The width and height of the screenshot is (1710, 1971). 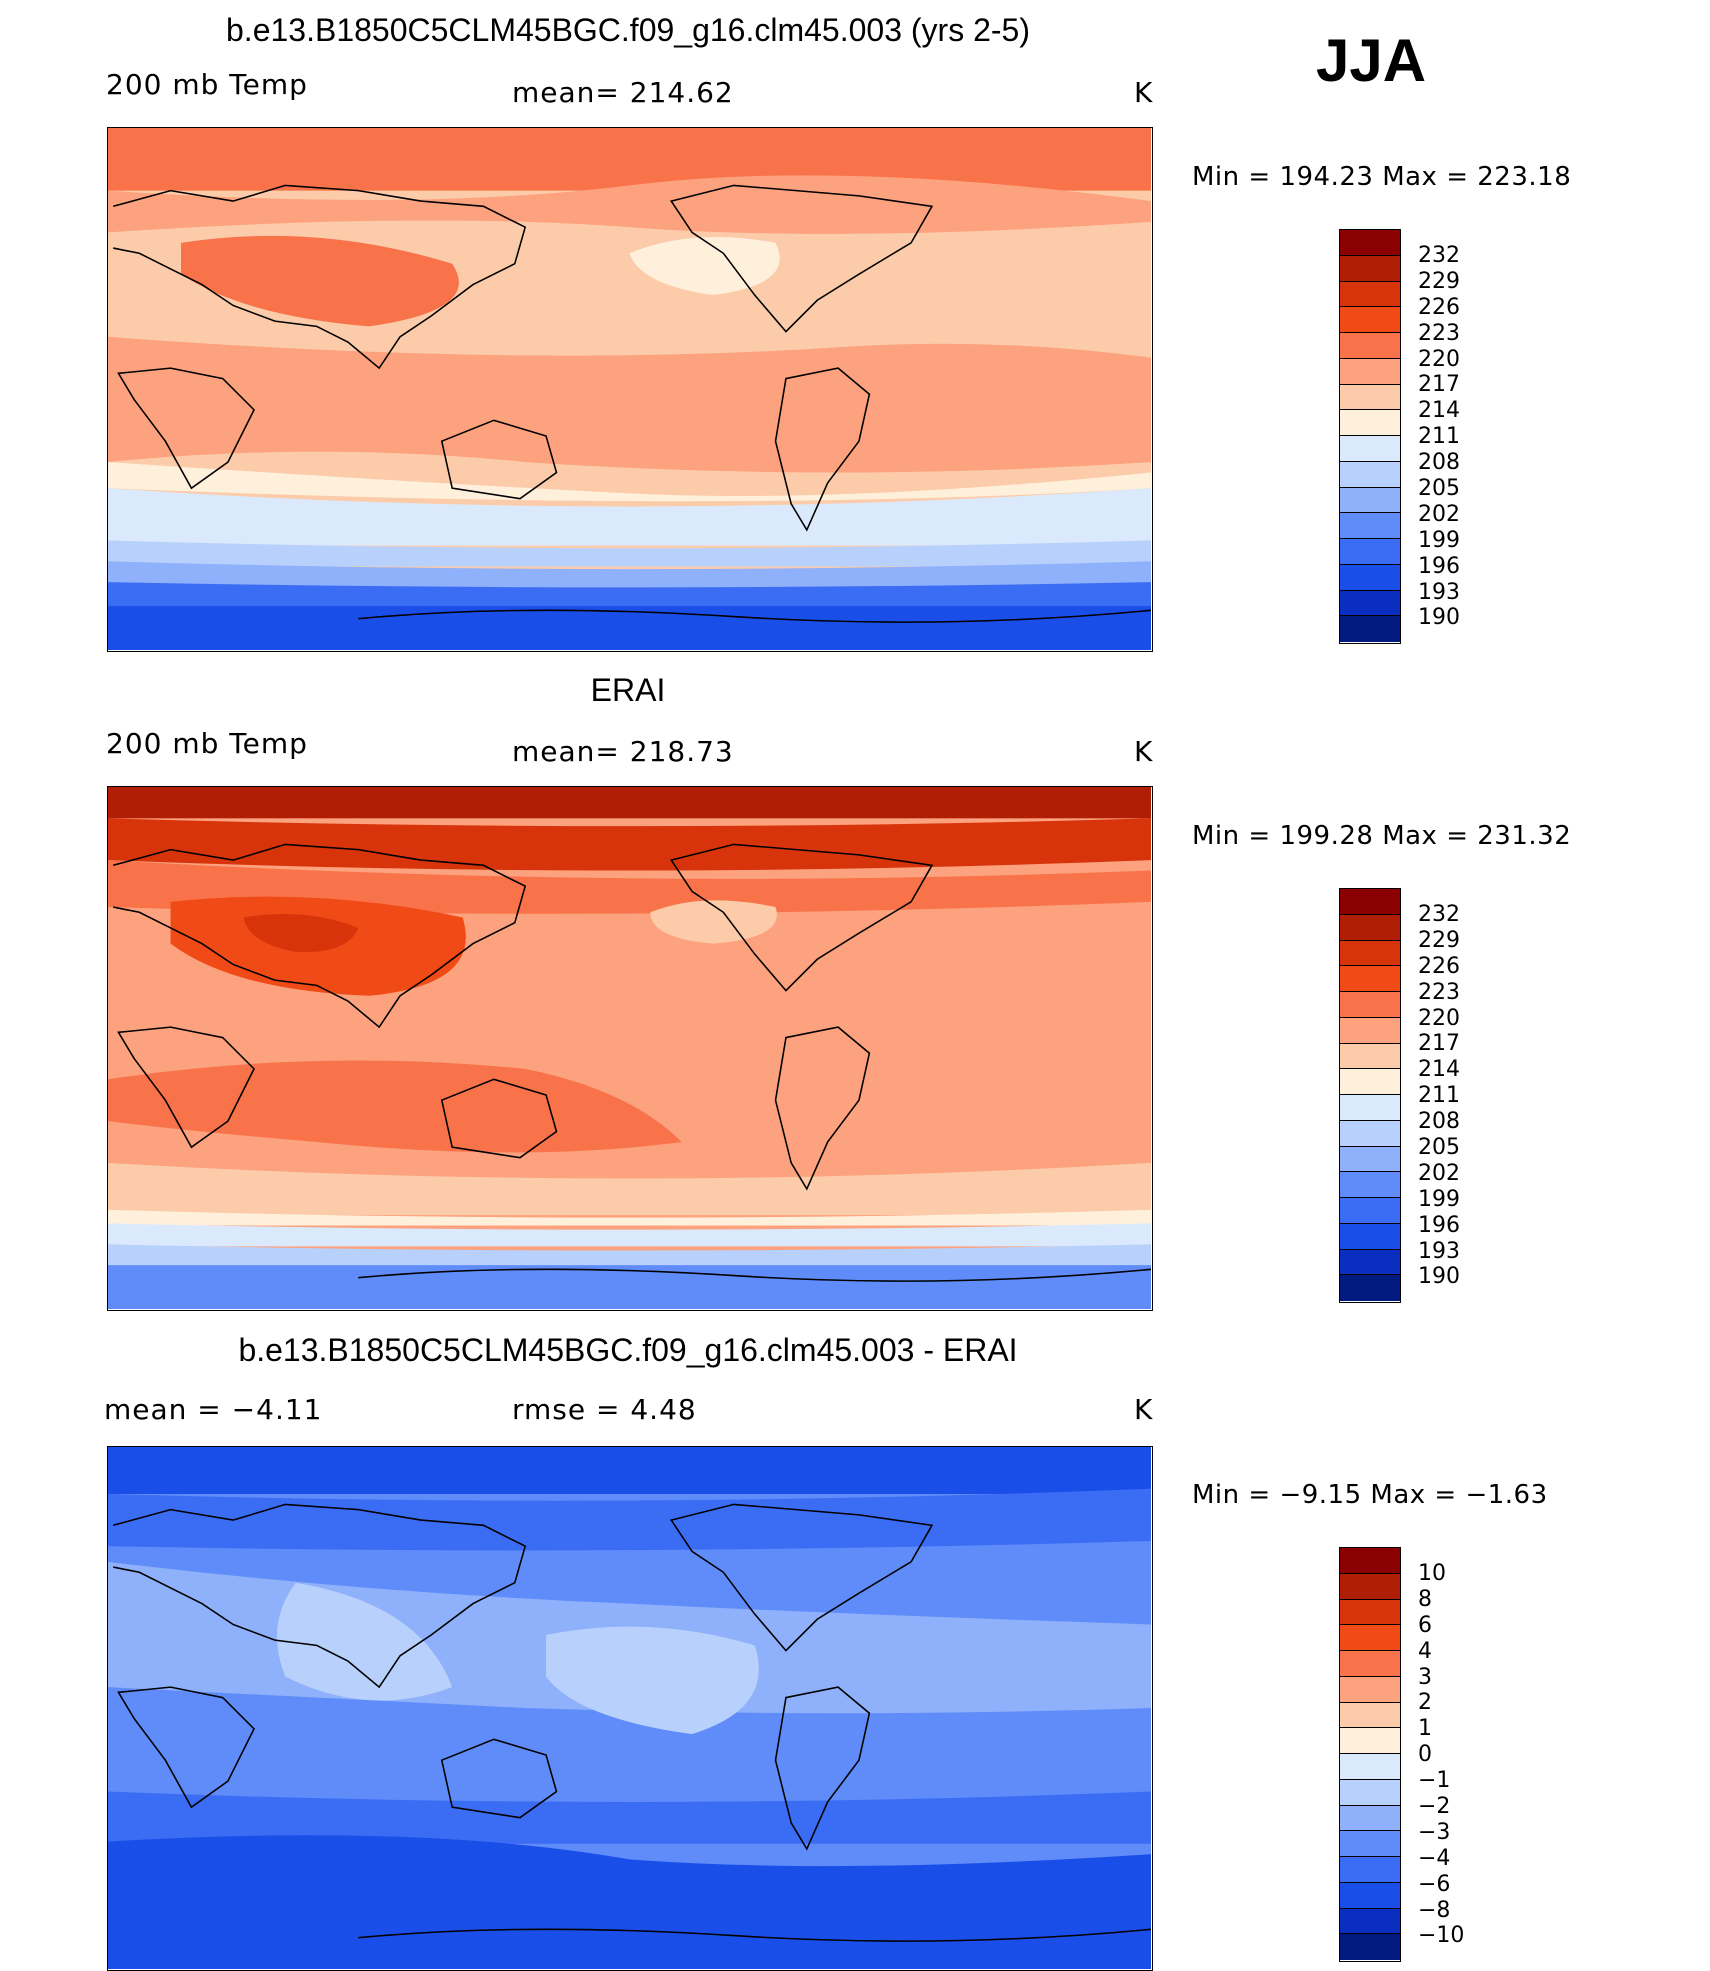 I want to click on colorbar-tick: 229, so click(x=1439, y=940).